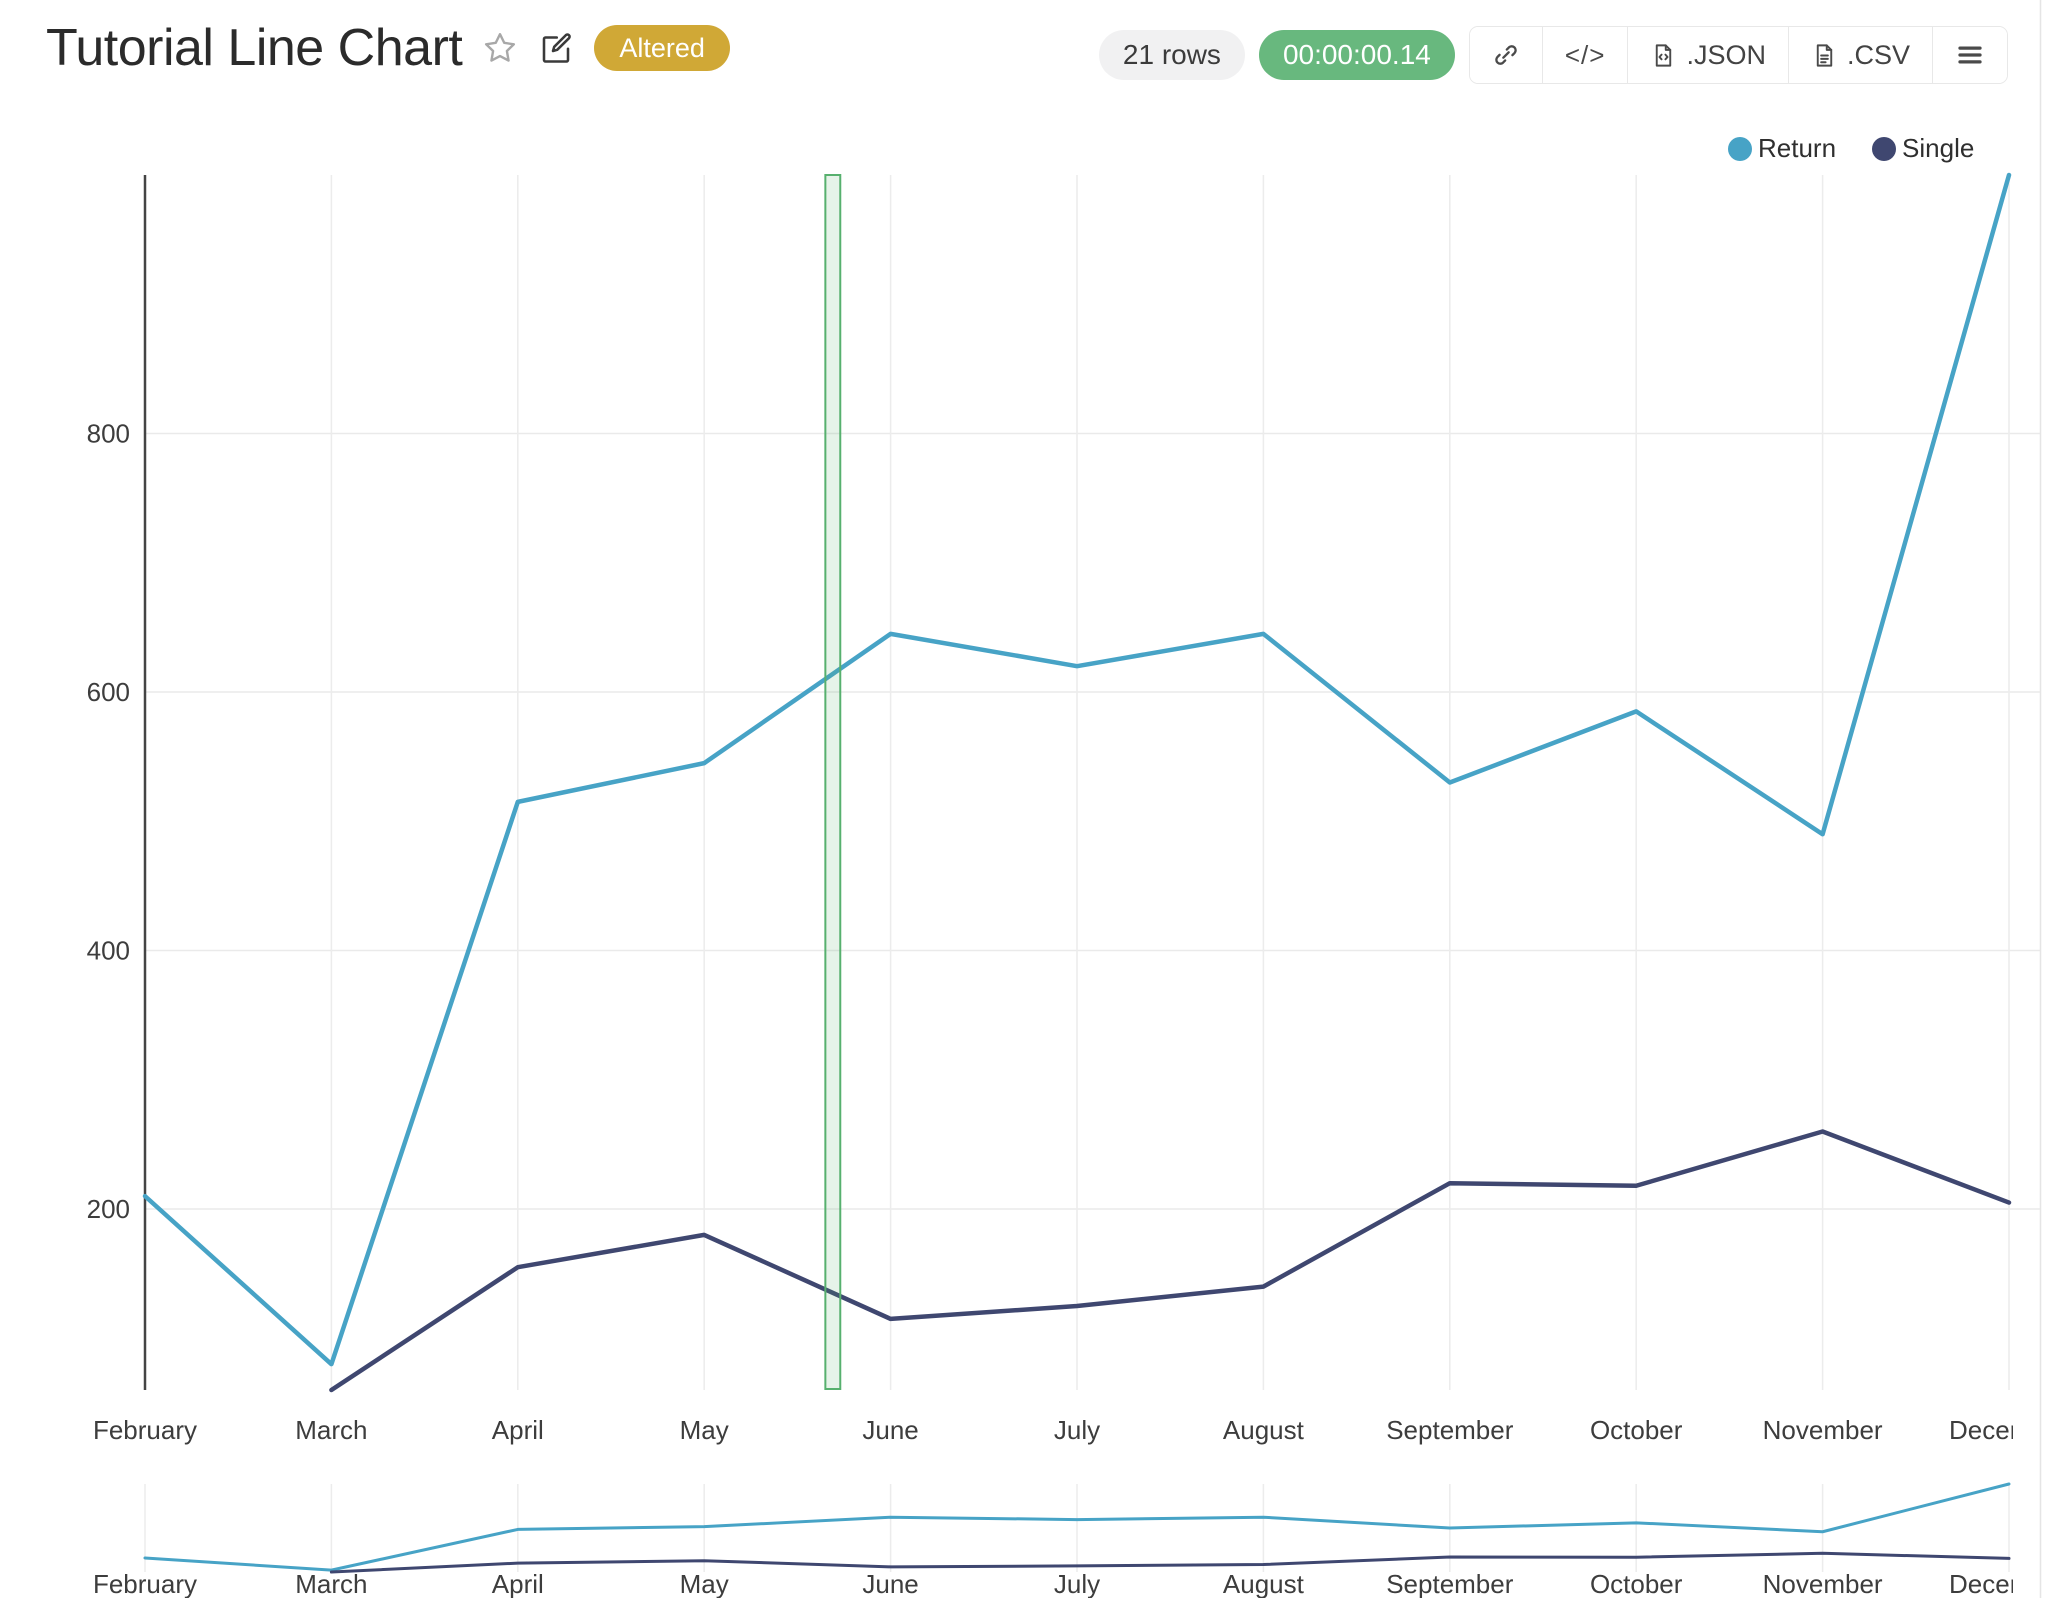 Image resolution: width=2050 pixels, height=1598 pixels. Describe the element at coordinates (145, 1583) in the screenshot. I see `mini-x-tick-label: February` at that location.